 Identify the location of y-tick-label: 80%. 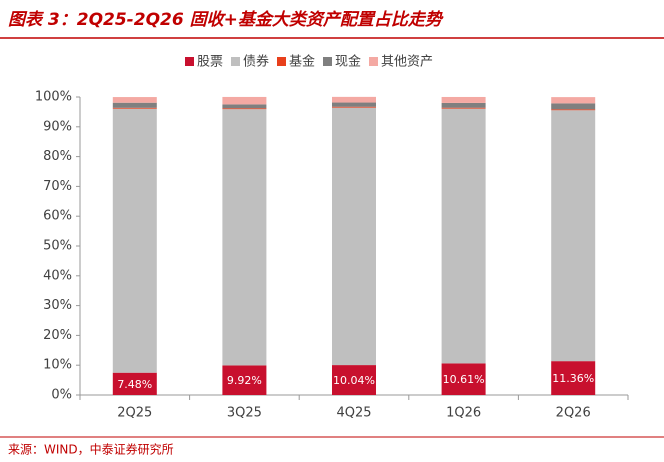
(57, 156).